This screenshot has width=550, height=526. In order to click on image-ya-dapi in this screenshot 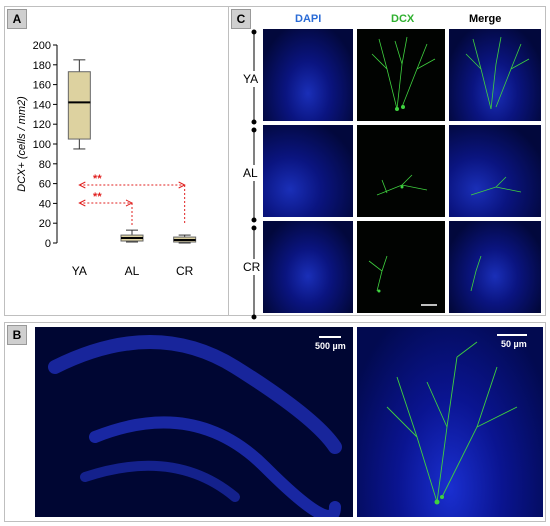, I will do `click(308, 75)`.